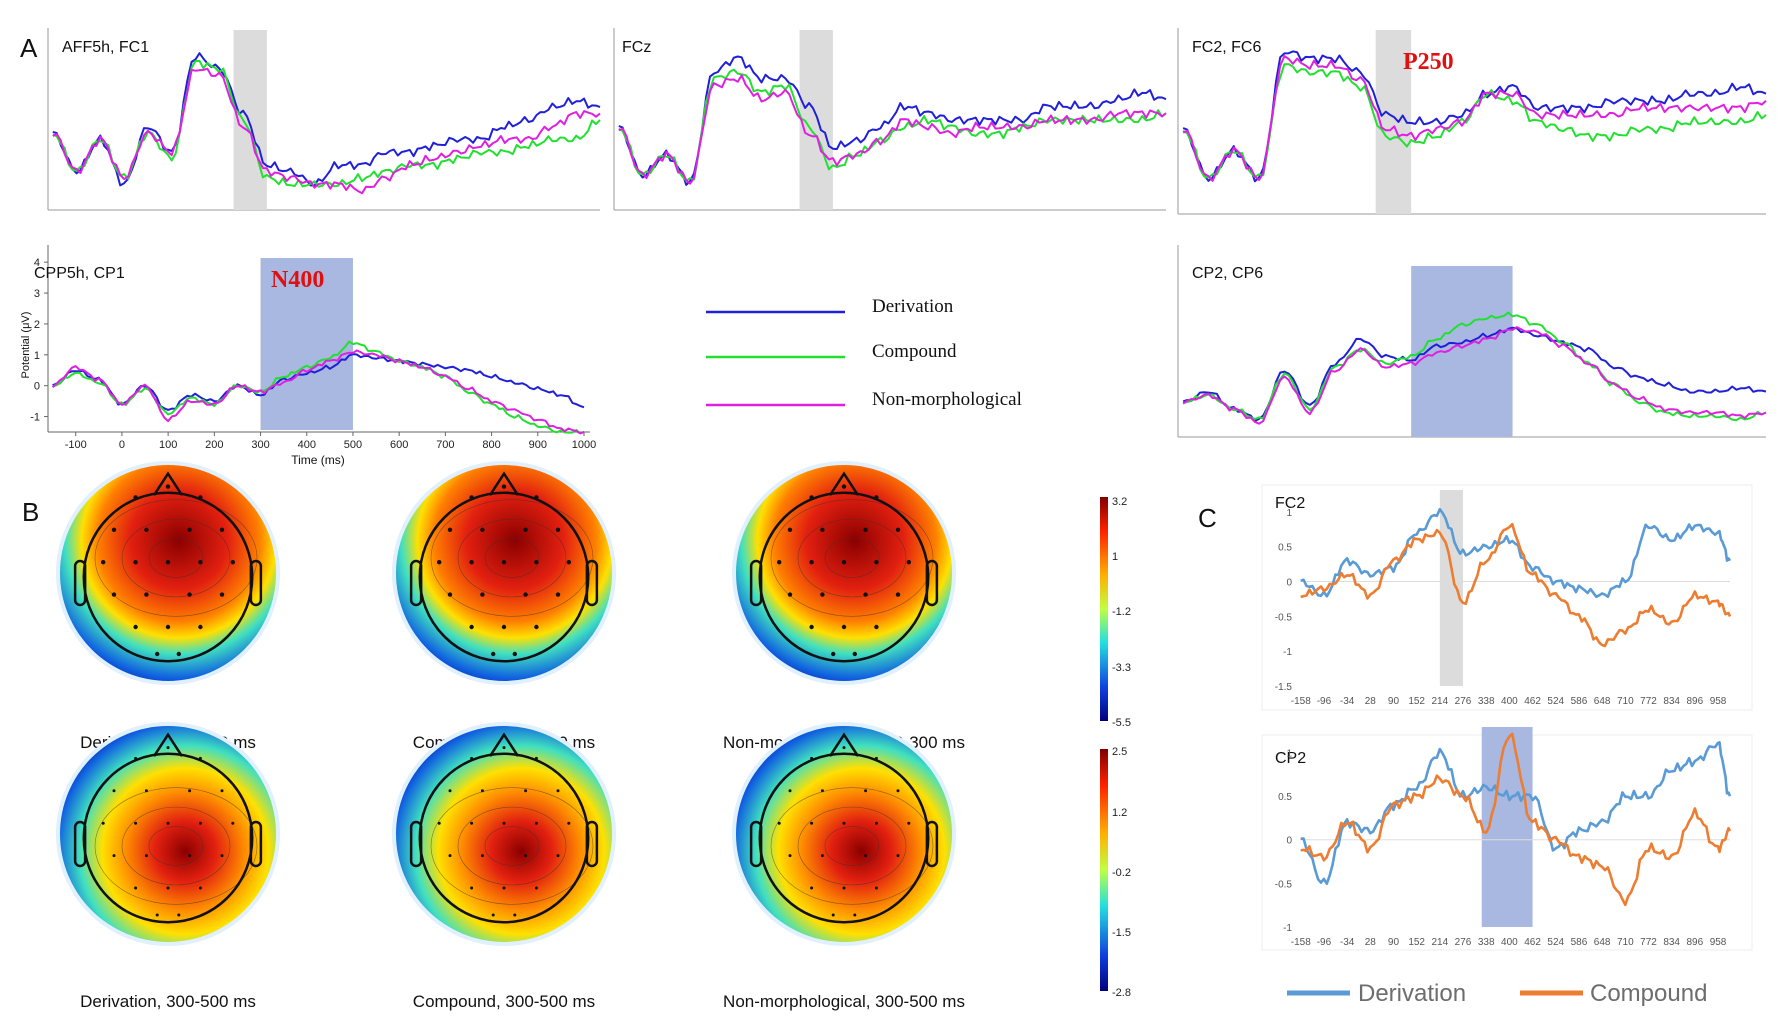 The height and width of the screenshot is (1027, 1779). Describe the element at coordinates (1532, 942) in the screenshot. I see `x-tick-label: 462` at that location.